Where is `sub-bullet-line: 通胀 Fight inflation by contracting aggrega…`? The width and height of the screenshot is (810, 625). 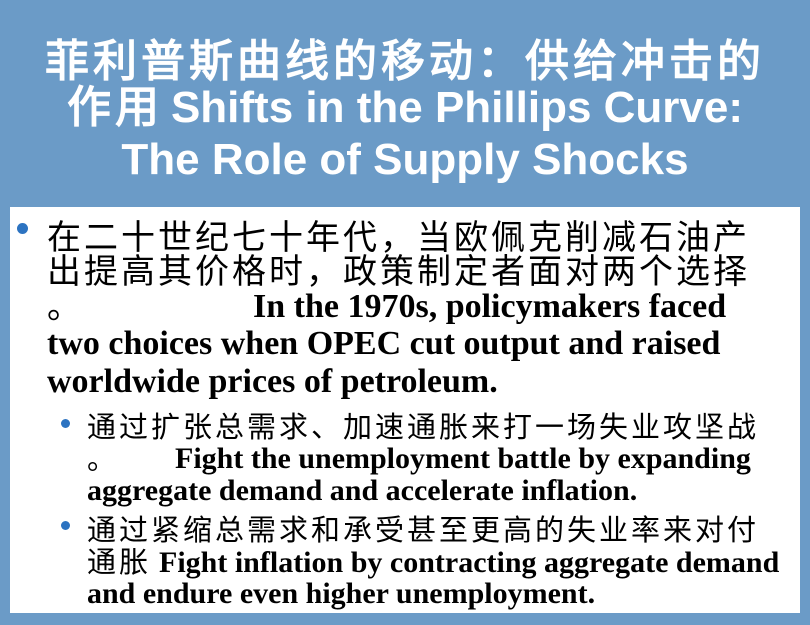 sub-bullet-line: 通胀 Fight inflation by contracting aggrega… is located at coordinates (433, 562).